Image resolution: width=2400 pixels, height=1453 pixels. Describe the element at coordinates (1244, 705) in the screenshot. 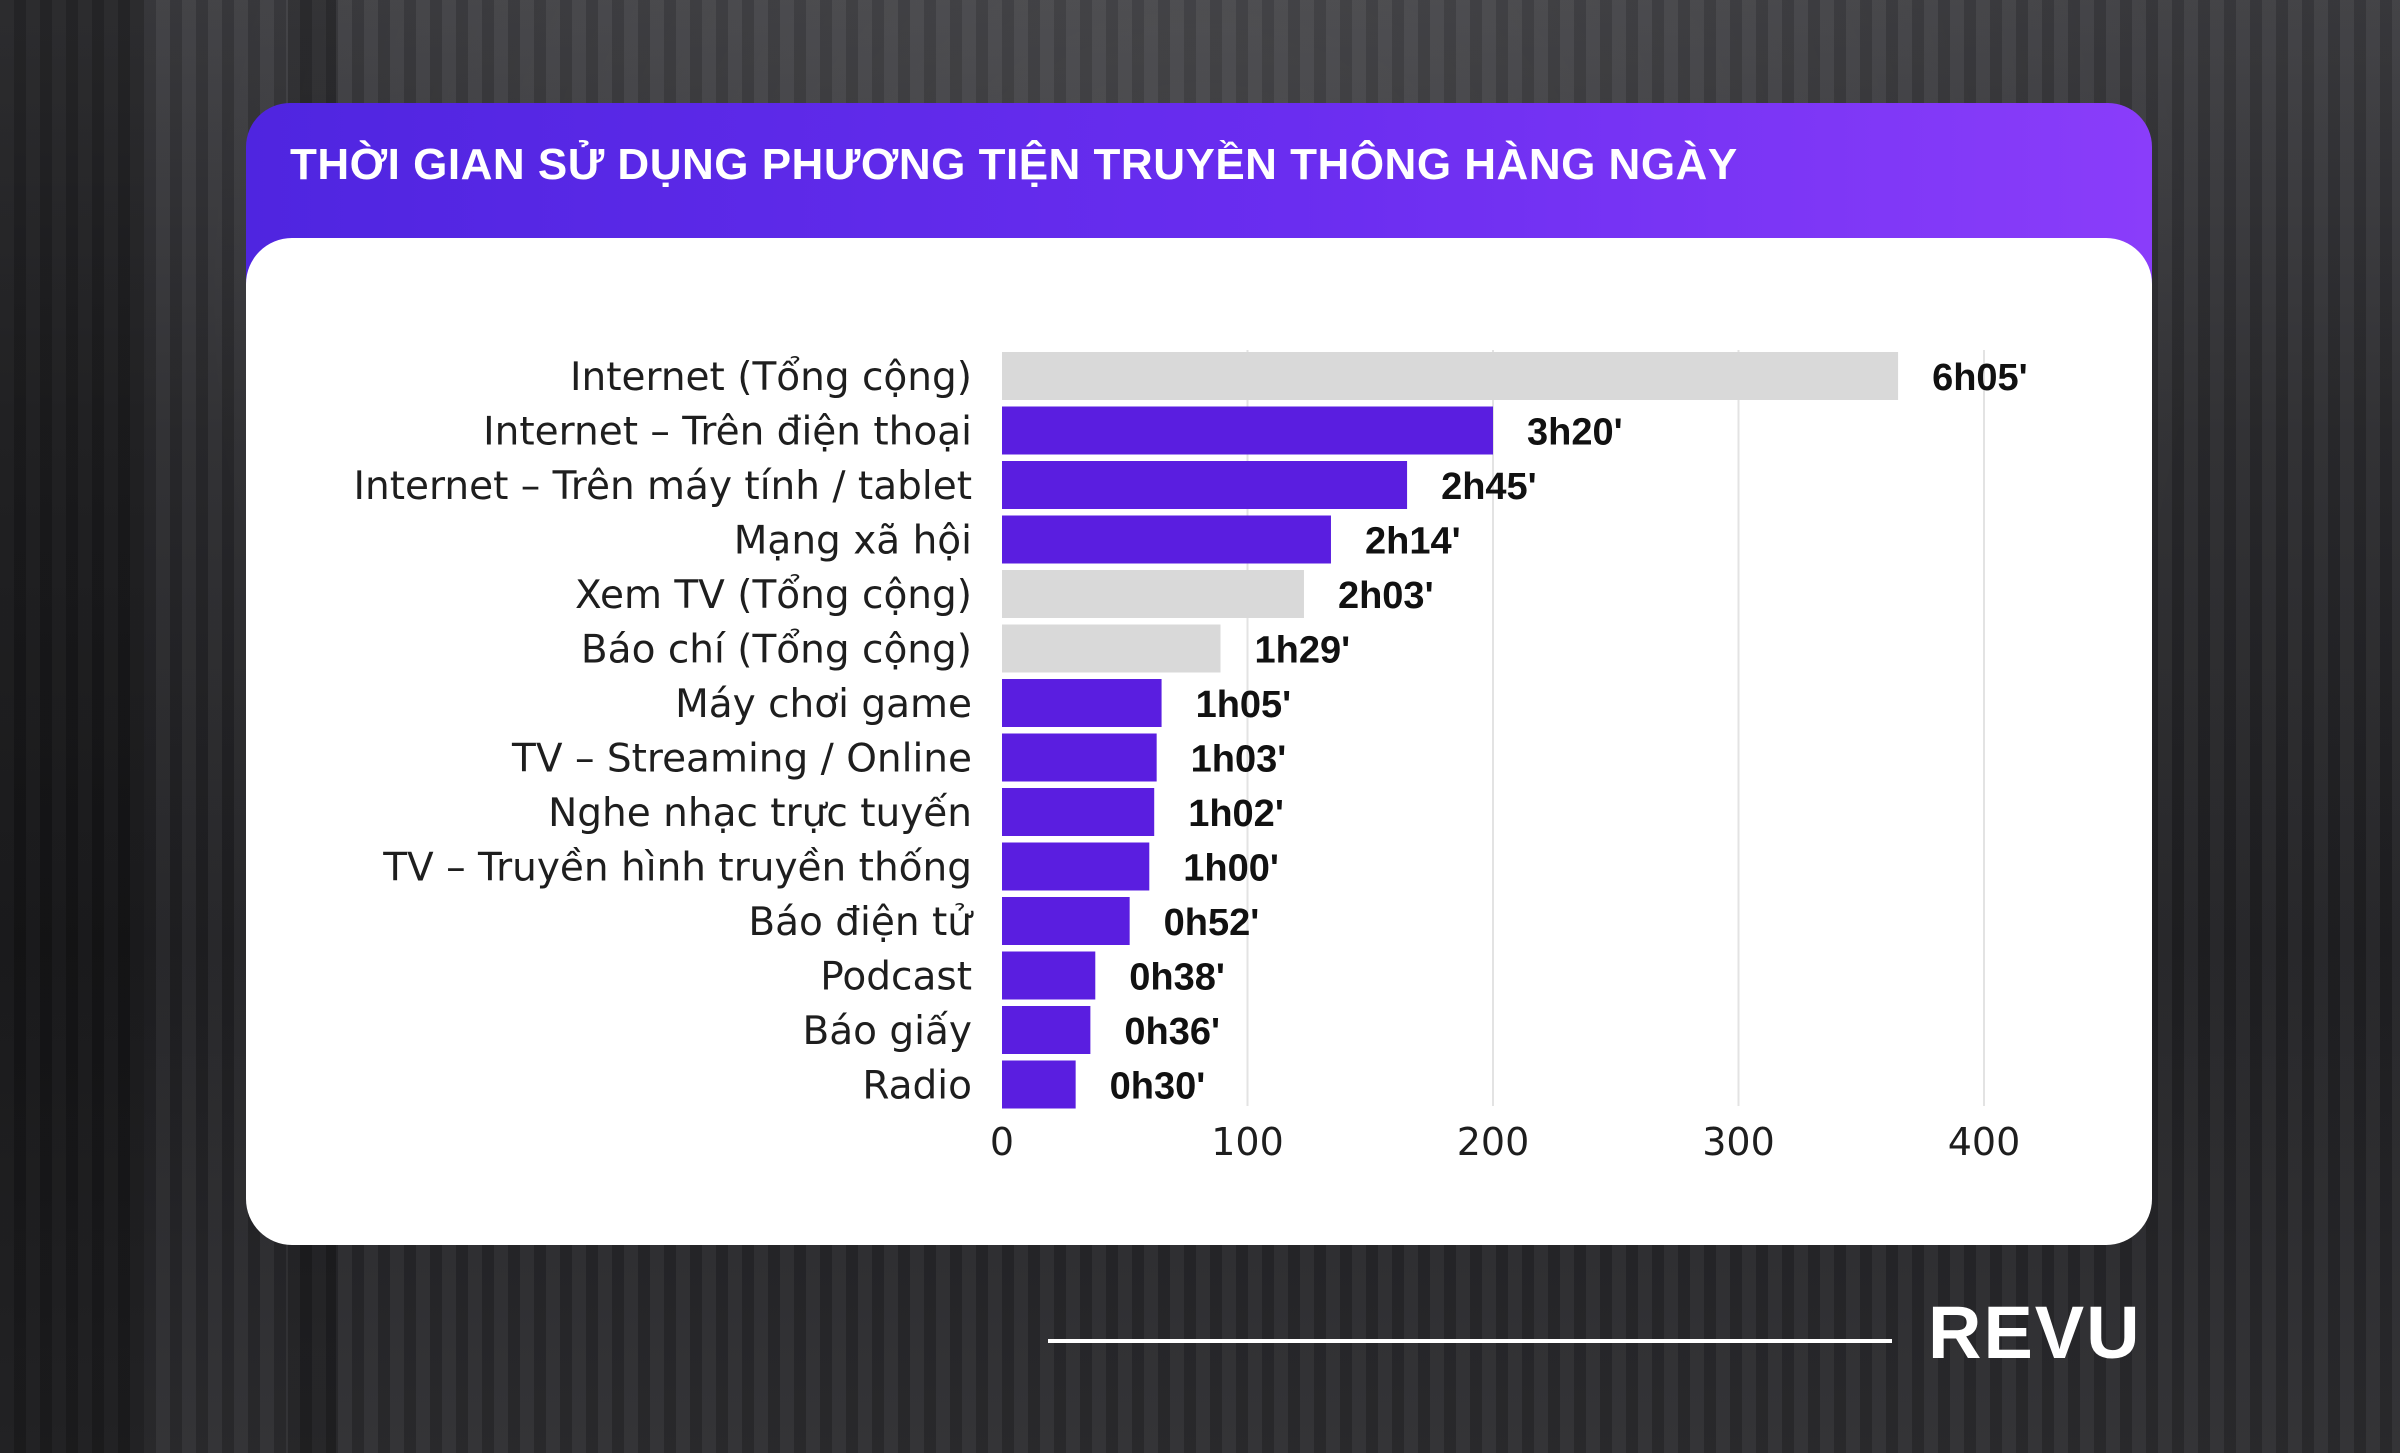

I see `value-label: 1h05'` at that location.